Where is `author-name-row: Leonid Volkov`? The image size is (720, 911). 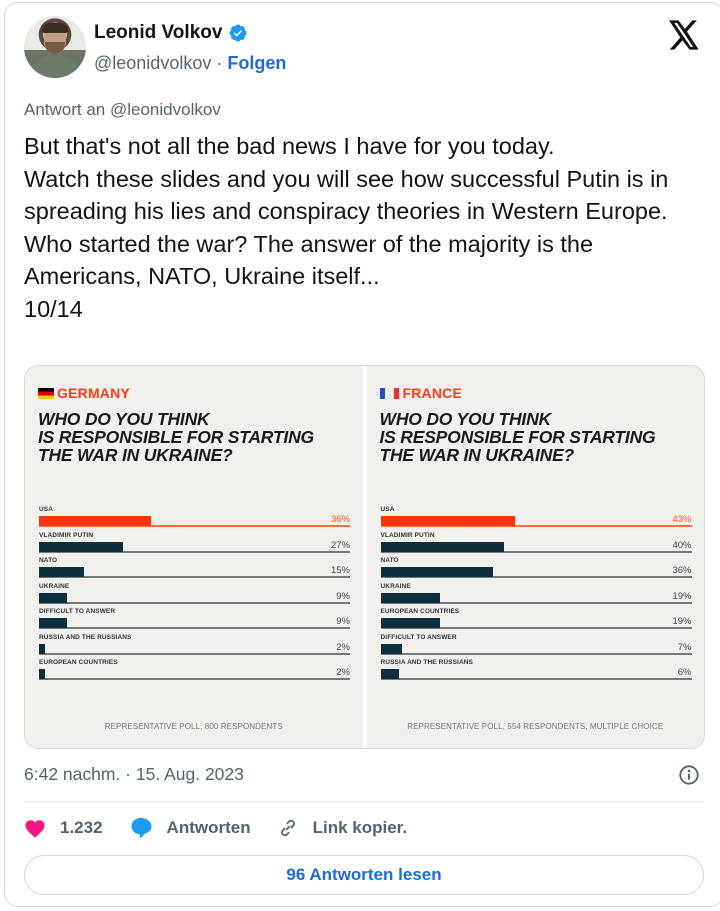
author-name-row: Leonid Volkov is located at coordinates (171, 33).